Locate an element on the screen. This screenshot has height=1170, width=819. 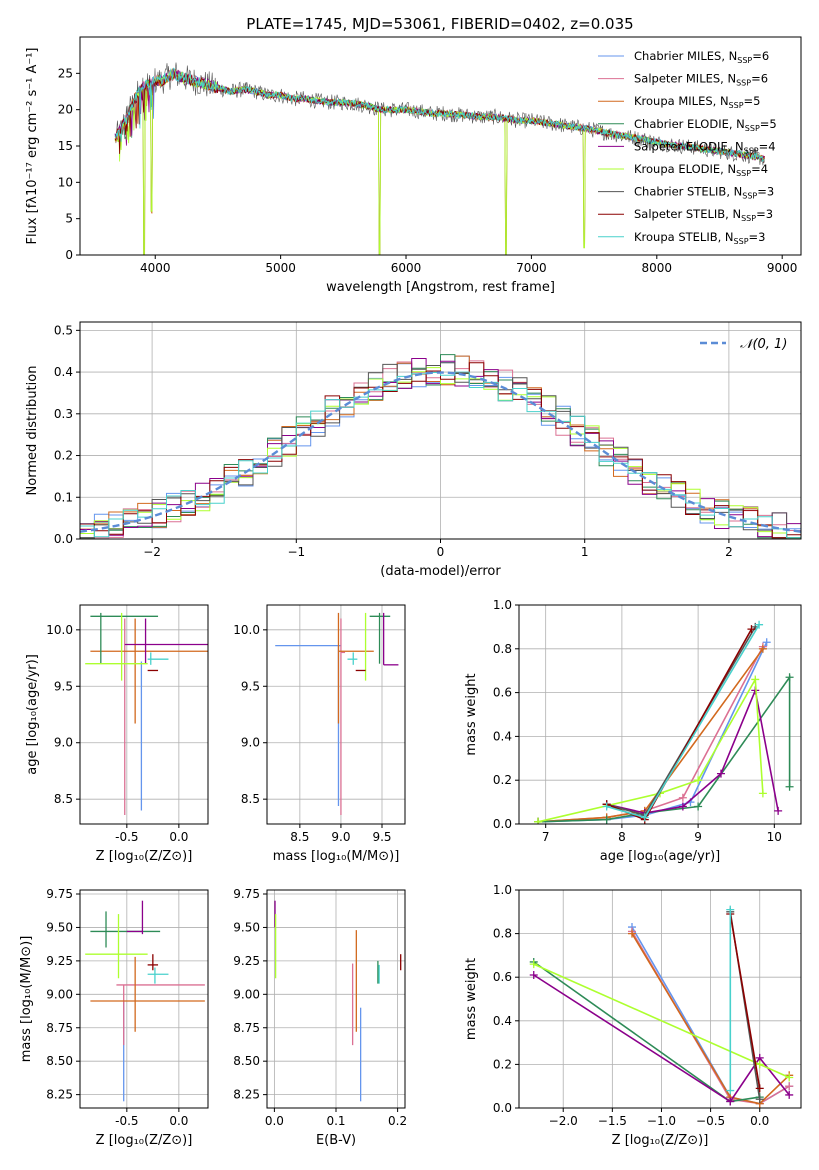
legend-value: =3 is located at coordinates (757, 237).